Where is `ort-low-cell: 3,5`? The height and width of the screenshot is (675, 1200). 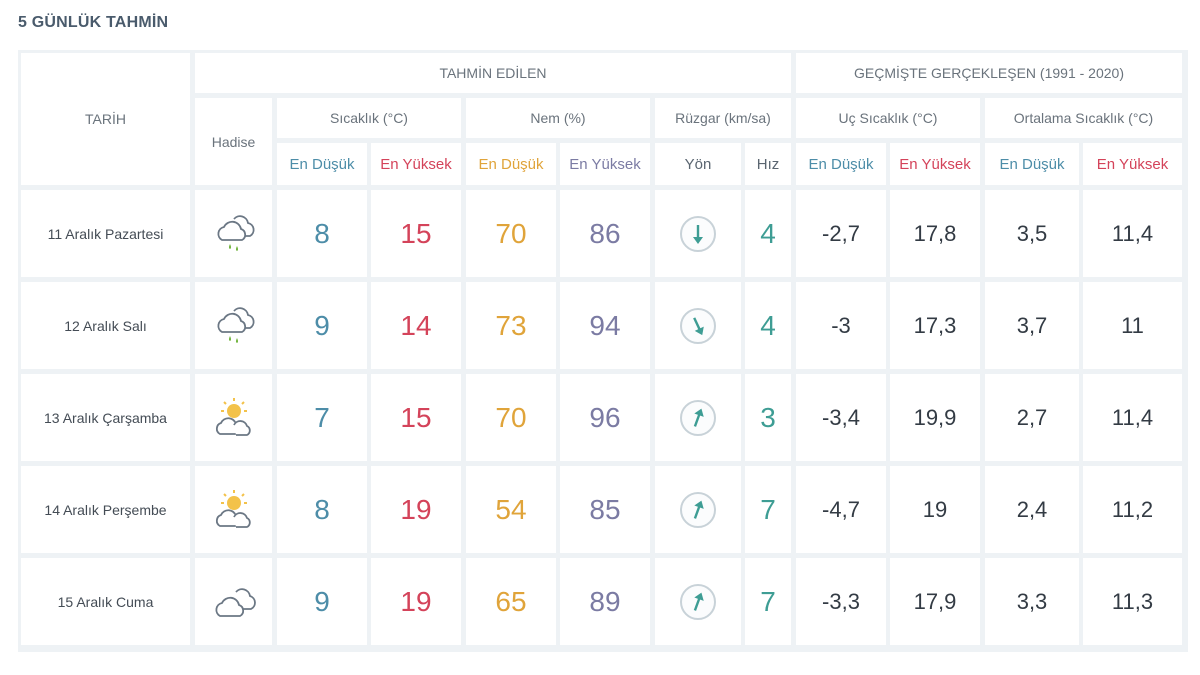
ort-low-cell: 3,5 is located at coordinates (1032, 233).